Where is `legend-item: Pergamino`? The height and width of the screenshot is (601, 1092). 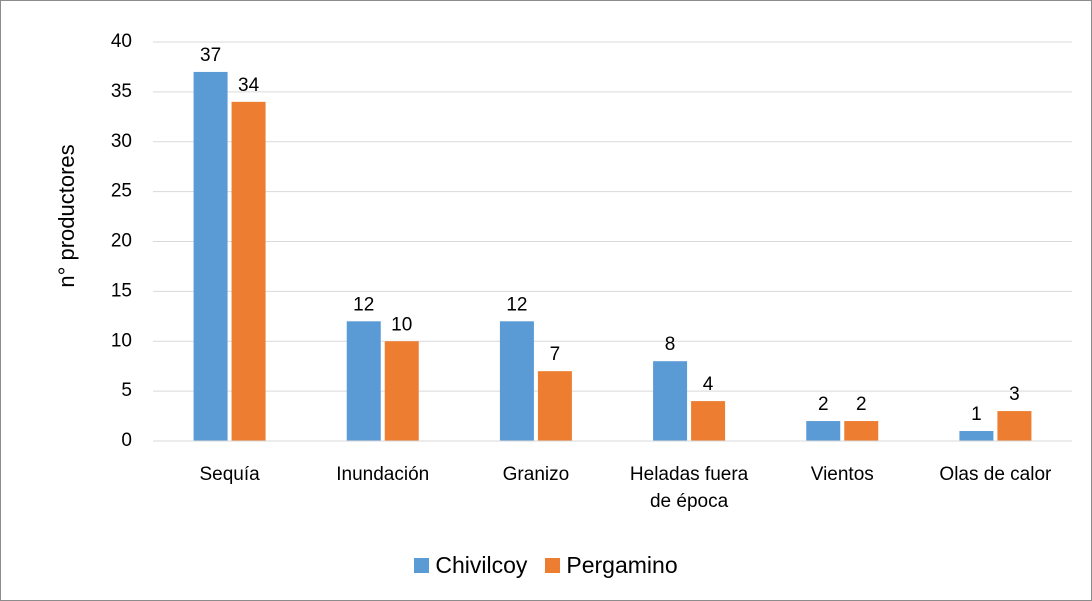 legend-item: Pergamino is located at coordinates (611, 565).